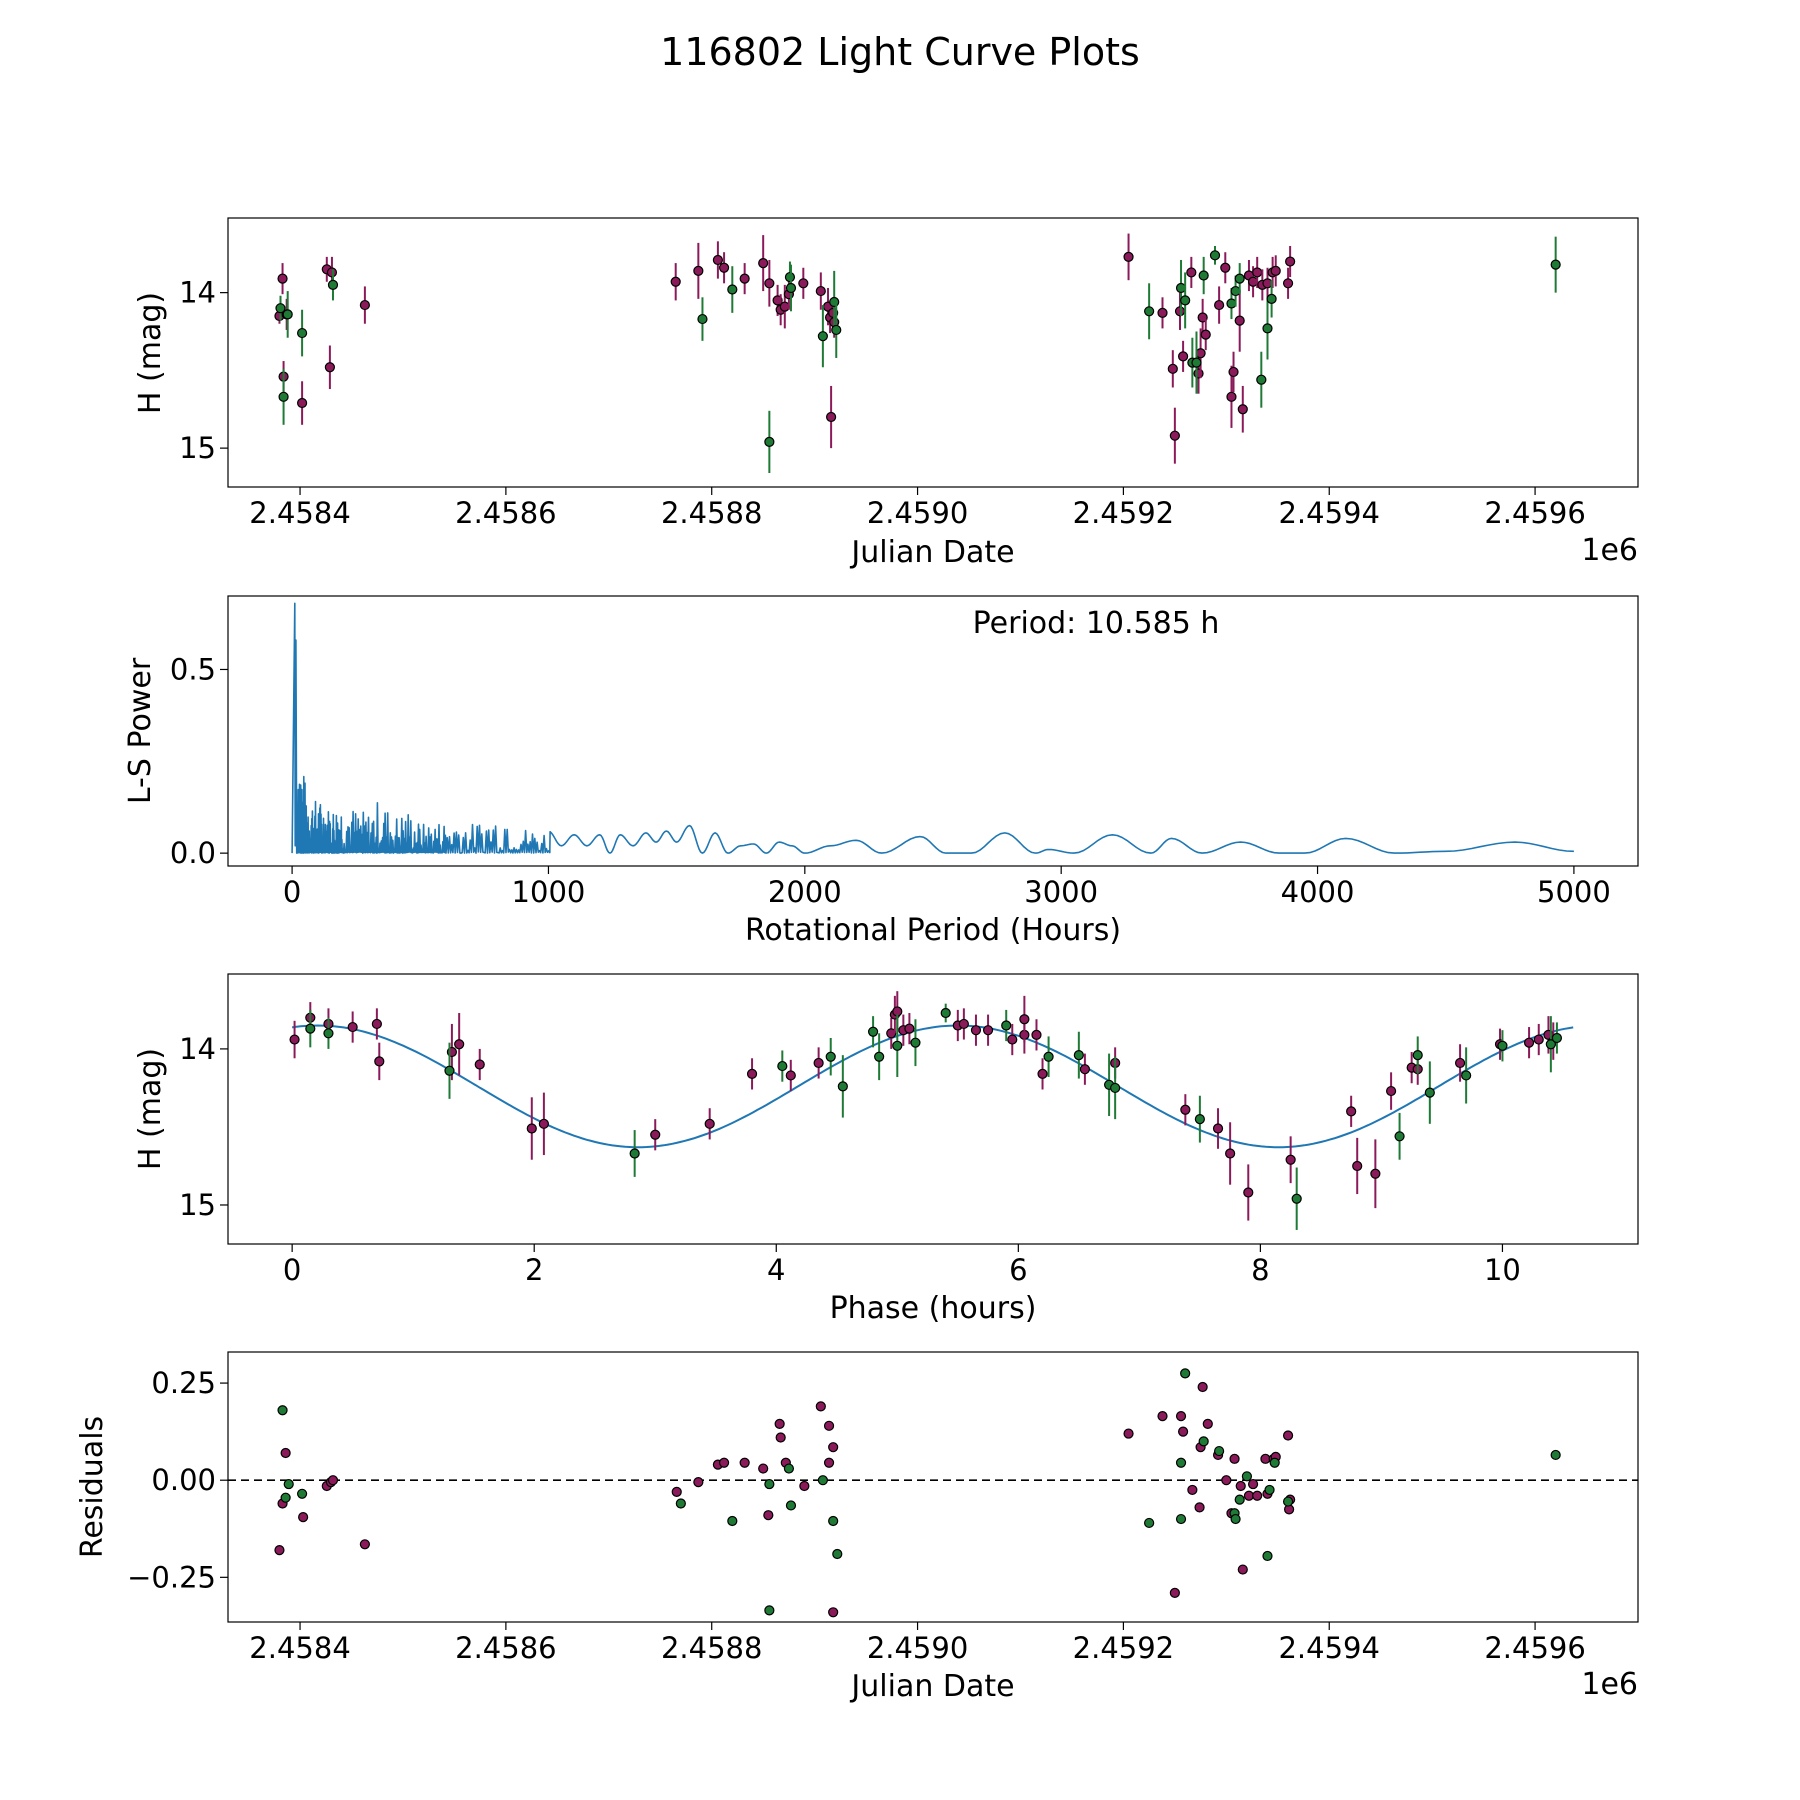 This screenshot has width=1800, height=1800. Describe the element at coordinates (92, 1487) in the screenshot. I see `residuals-ylabel: Residuals` at that location.